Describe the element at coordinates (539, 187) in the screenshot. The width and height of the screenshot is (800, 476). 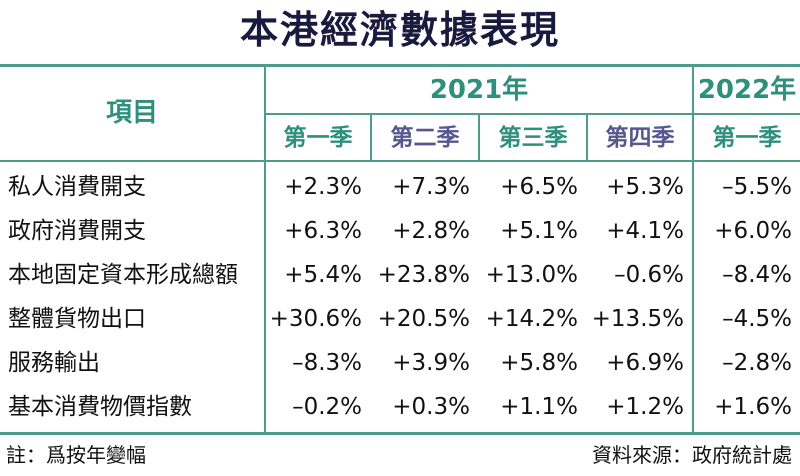
I see `table-cell: +6.5%` at that location.